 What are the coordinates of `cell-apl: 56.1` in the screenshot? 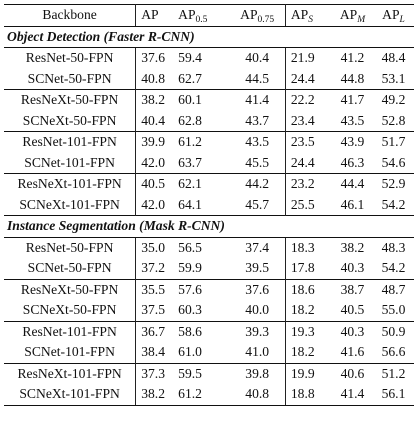 It's located at (393, 395).